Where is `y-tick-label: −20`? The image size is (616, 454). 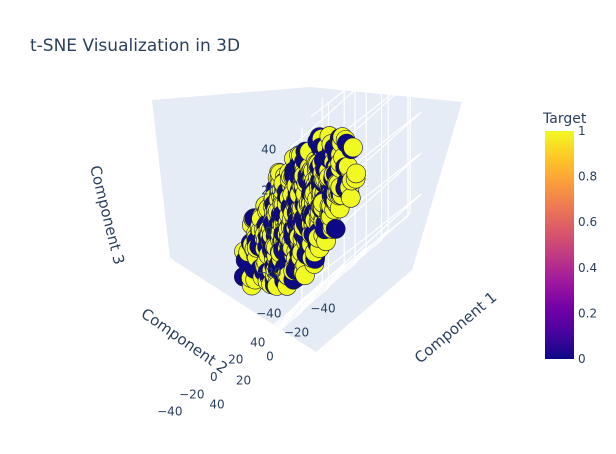 y-tick-label: −20 is located at coordinates (191, 394).